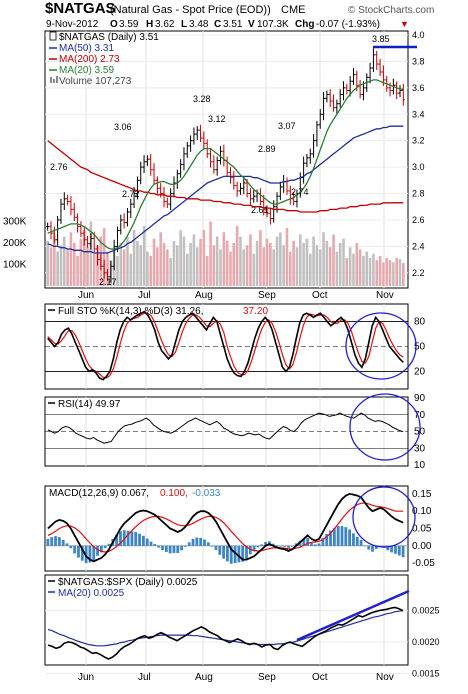 This screenshot has width=468, height=694. I want to click on ratio-line, so click(225, 633).